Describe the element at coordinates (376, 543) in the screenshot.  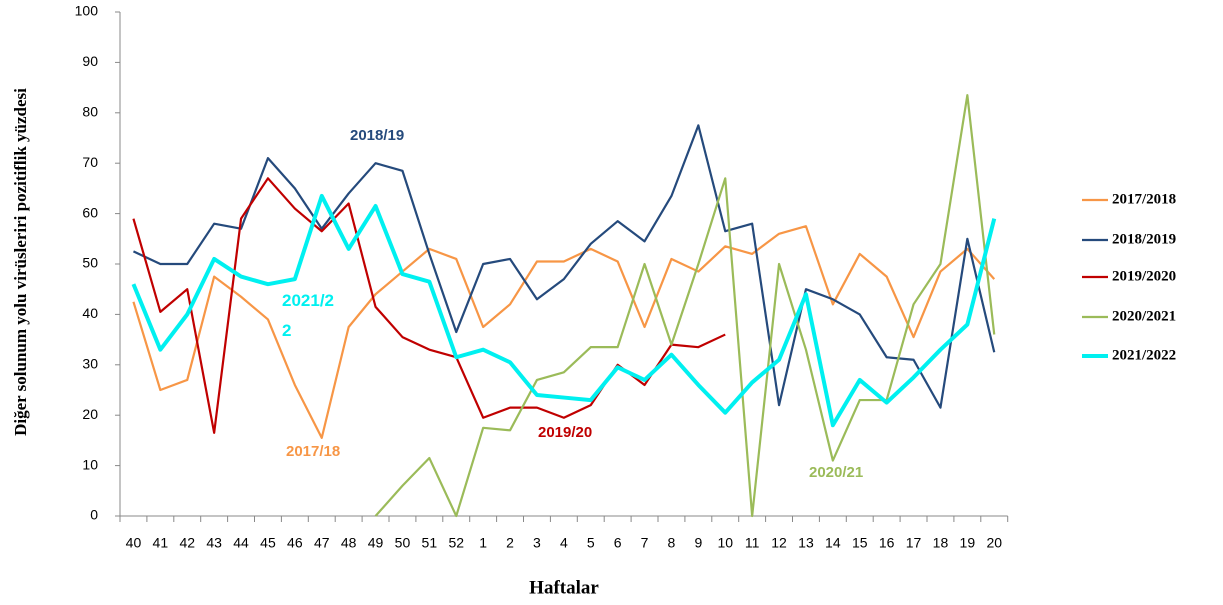
I see `x-tick-label: 49` at that location.